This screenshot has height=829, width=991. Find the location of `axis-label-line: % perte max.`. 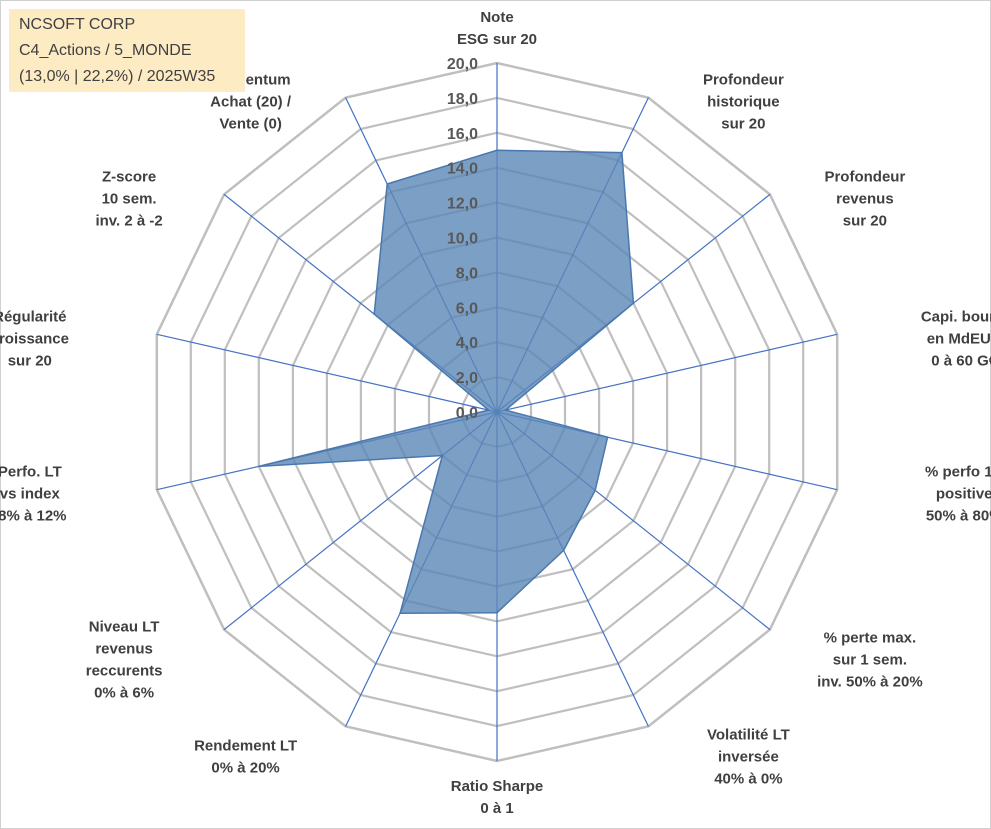

axis-label-line: % perte max. is located at coordinates (870, 638).